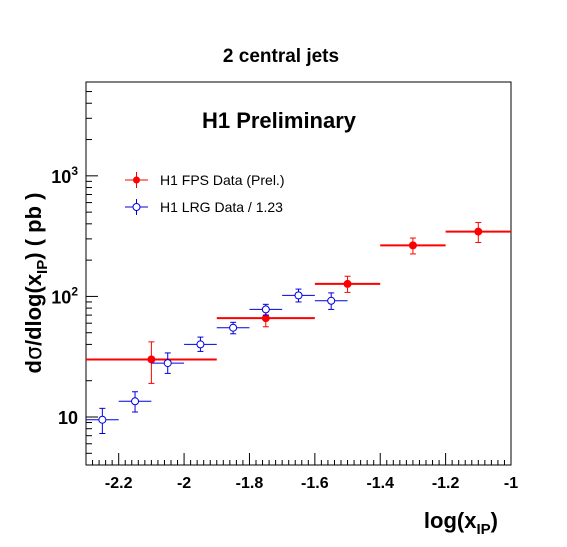 This screenshot has height=547, width=567. I want to click on y-tick-label: 10², so click(64, 295).